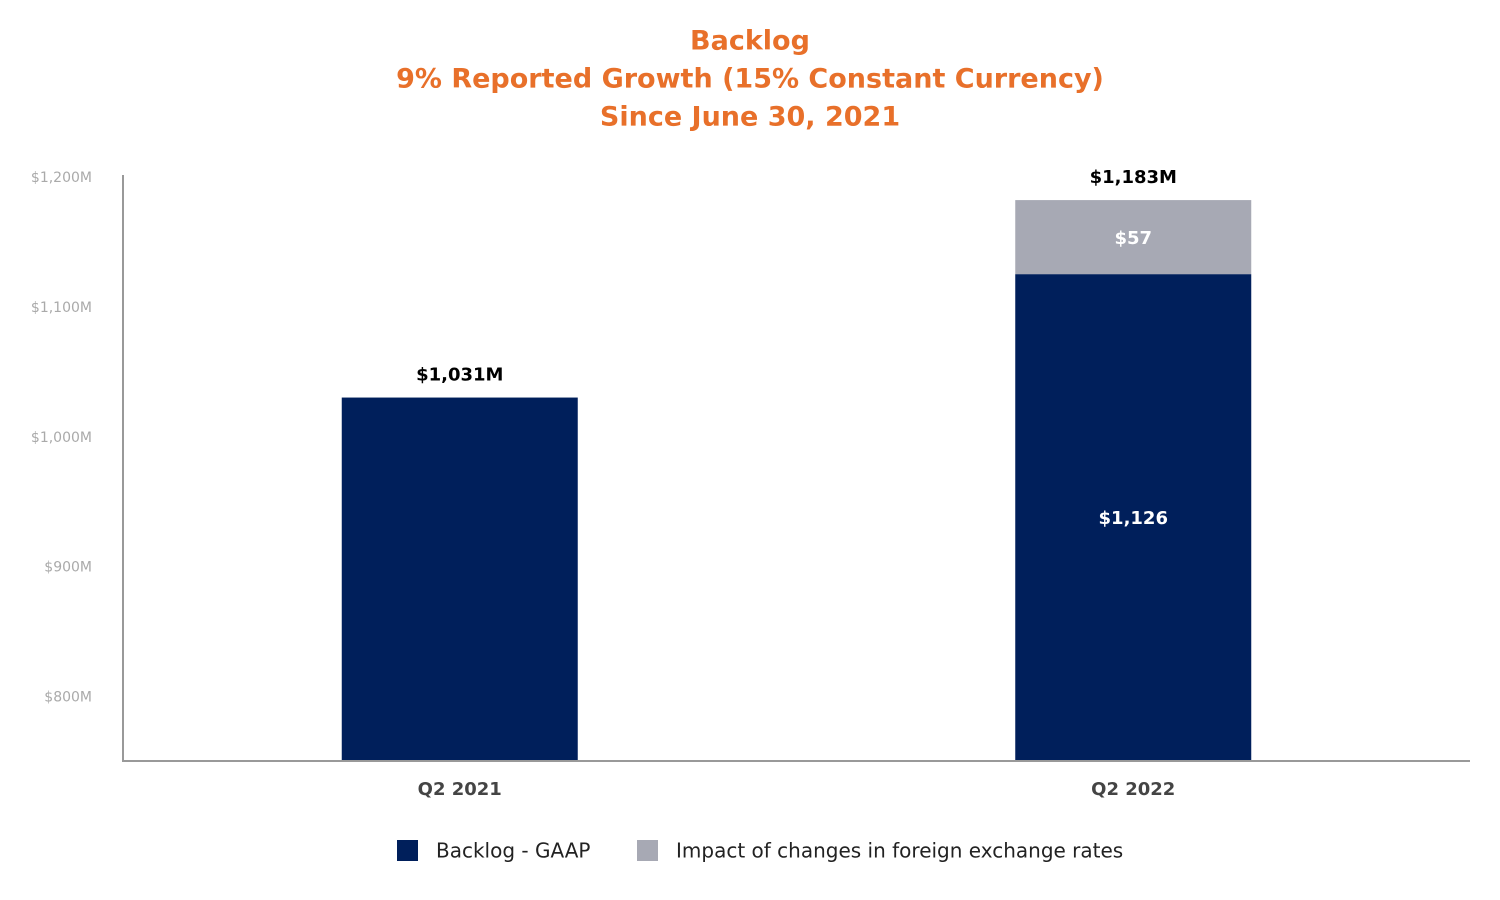 The height and width of the screenshot is (900, 1500). Describe the element at coordinates (513, 851) in the screenshot. I see `legend-label: Backlog - GAAP` at that location.